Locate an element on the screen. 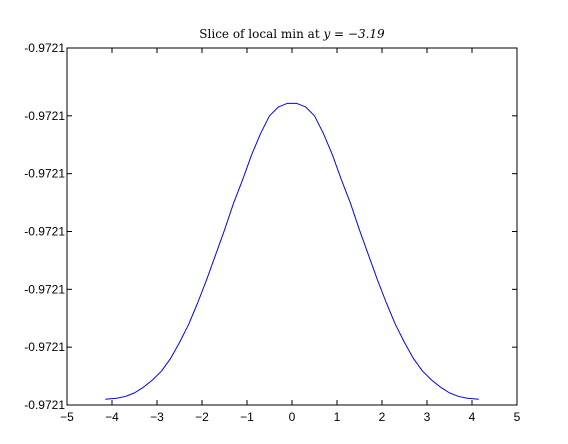 This screenshot has width=568, height=444. x-tick-label: −2 is located at coordinates (202, 417).